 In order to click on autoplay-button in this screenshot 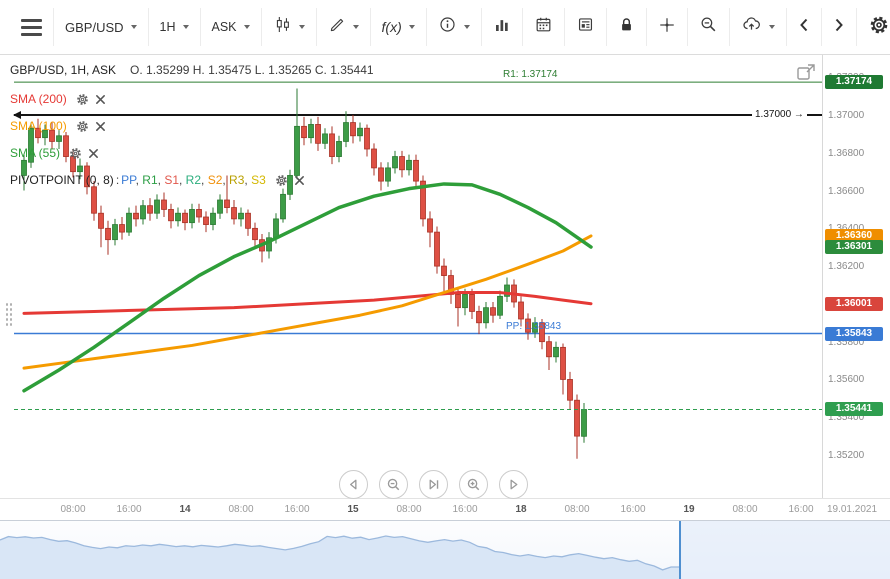, I will do `click(513, 484)`.